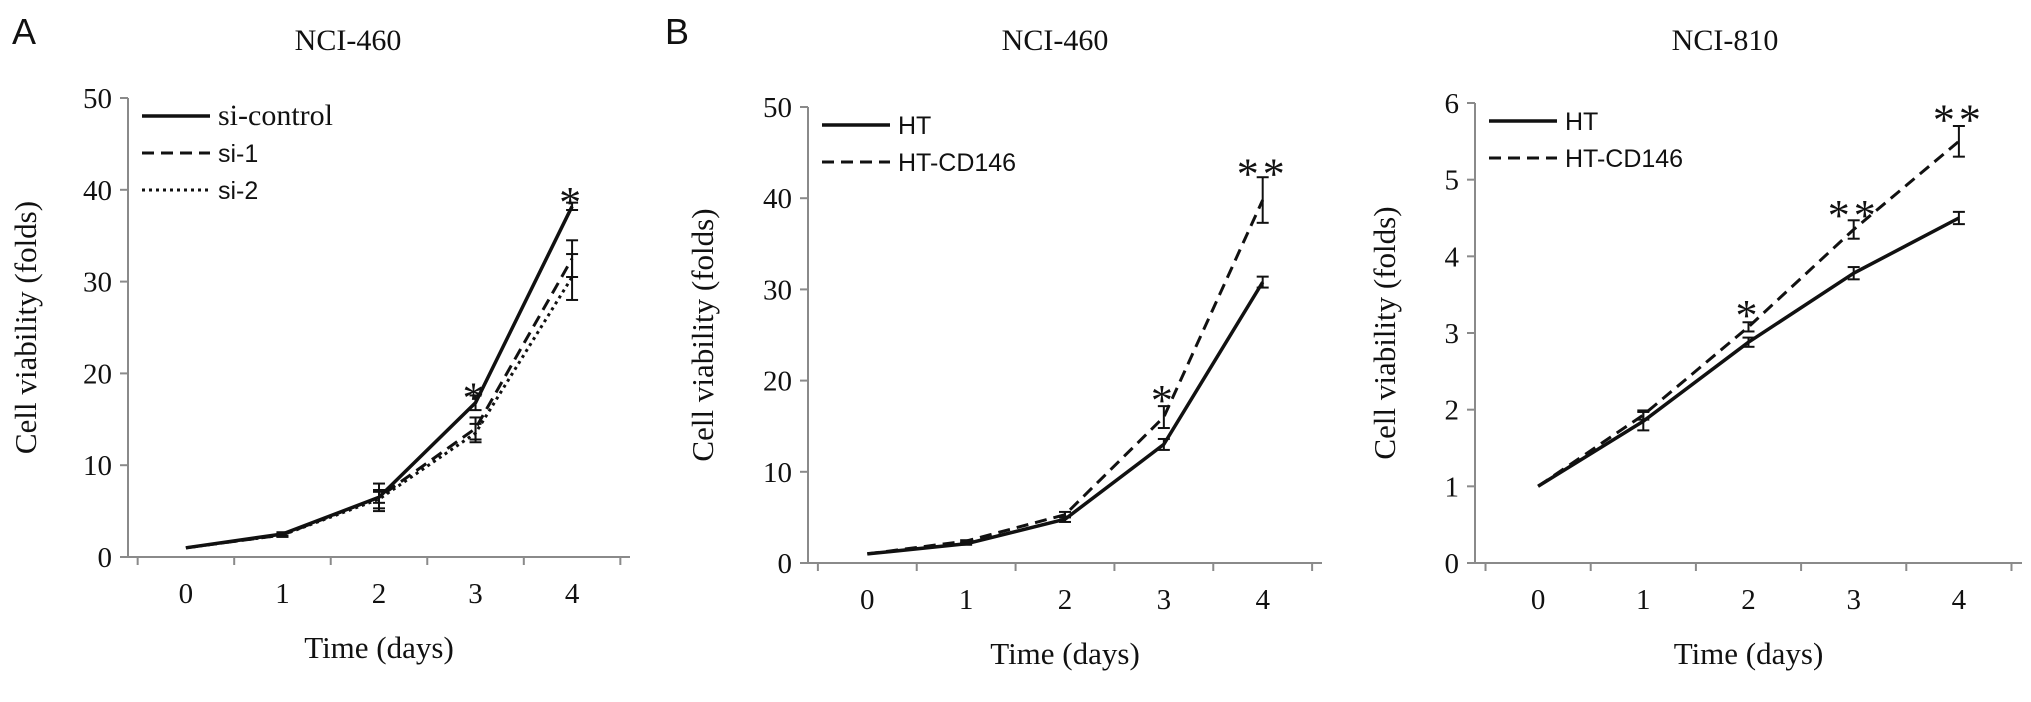 This screenshot has width=2031, height=702. Describe the element at coordinates (1452, 487) in the screenshot. I see `y-tick-label: 1` at that location.